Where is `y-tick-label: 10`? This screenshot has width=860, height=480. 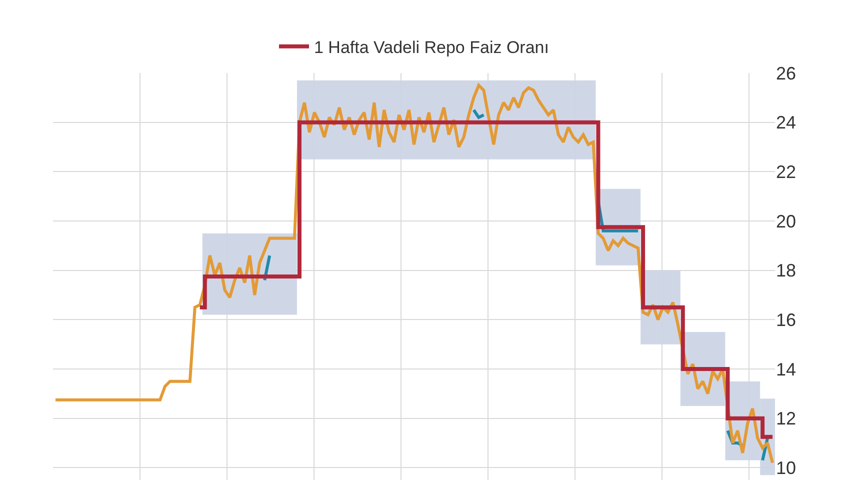
y-tick-label: 10 is located at coordinates (786, 468).